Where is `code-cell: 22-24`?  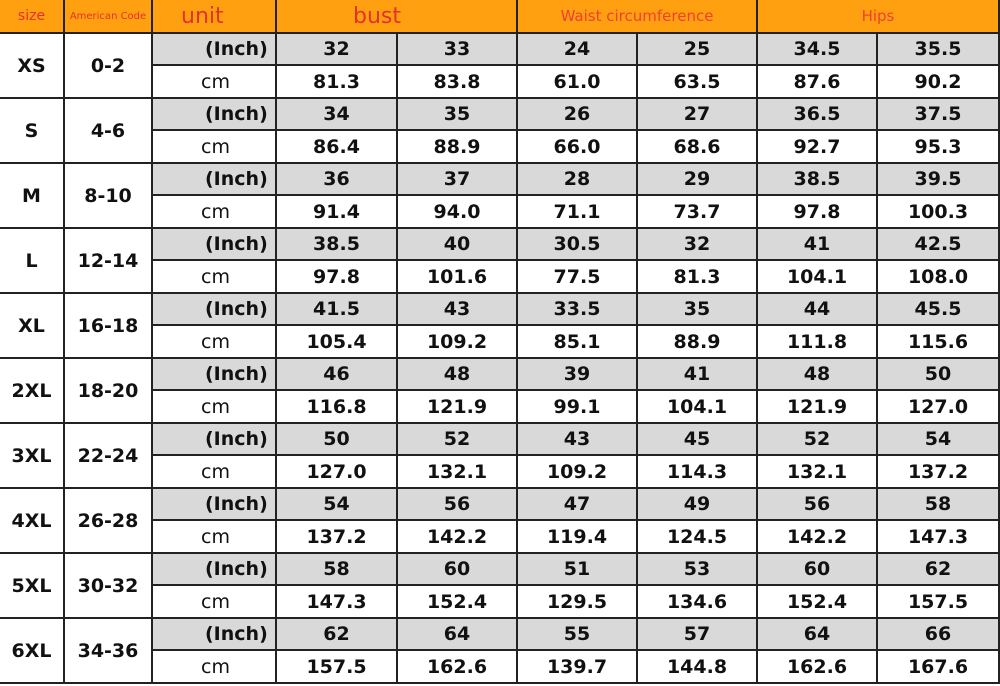
code-cell: 22-24 is located at coordinates (109, 456).